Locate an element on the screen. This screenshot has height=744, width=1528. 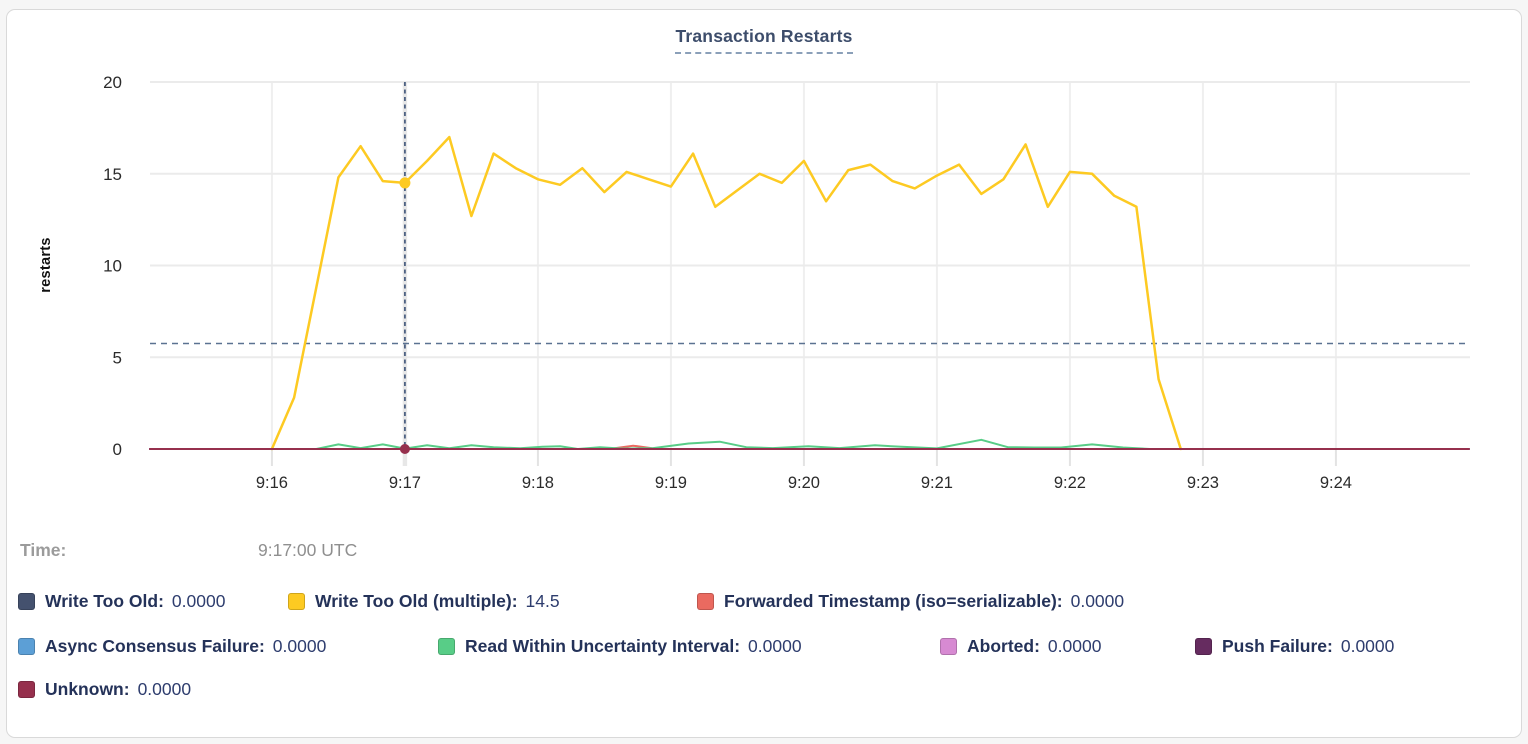
legend-item-write-too-old-multiple: Write Too Old (multiple): 14.5 is located at coordinates (424, 601).